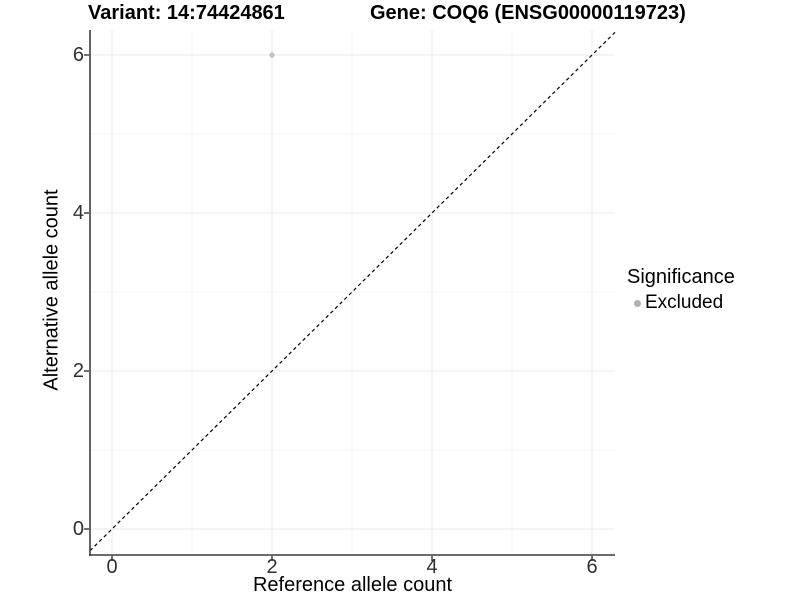 This screenshot has height=600, width=800. Describe the element at coordinates (712, 289) in the screenshot. I see `legend: Significance Excluded` at that location.